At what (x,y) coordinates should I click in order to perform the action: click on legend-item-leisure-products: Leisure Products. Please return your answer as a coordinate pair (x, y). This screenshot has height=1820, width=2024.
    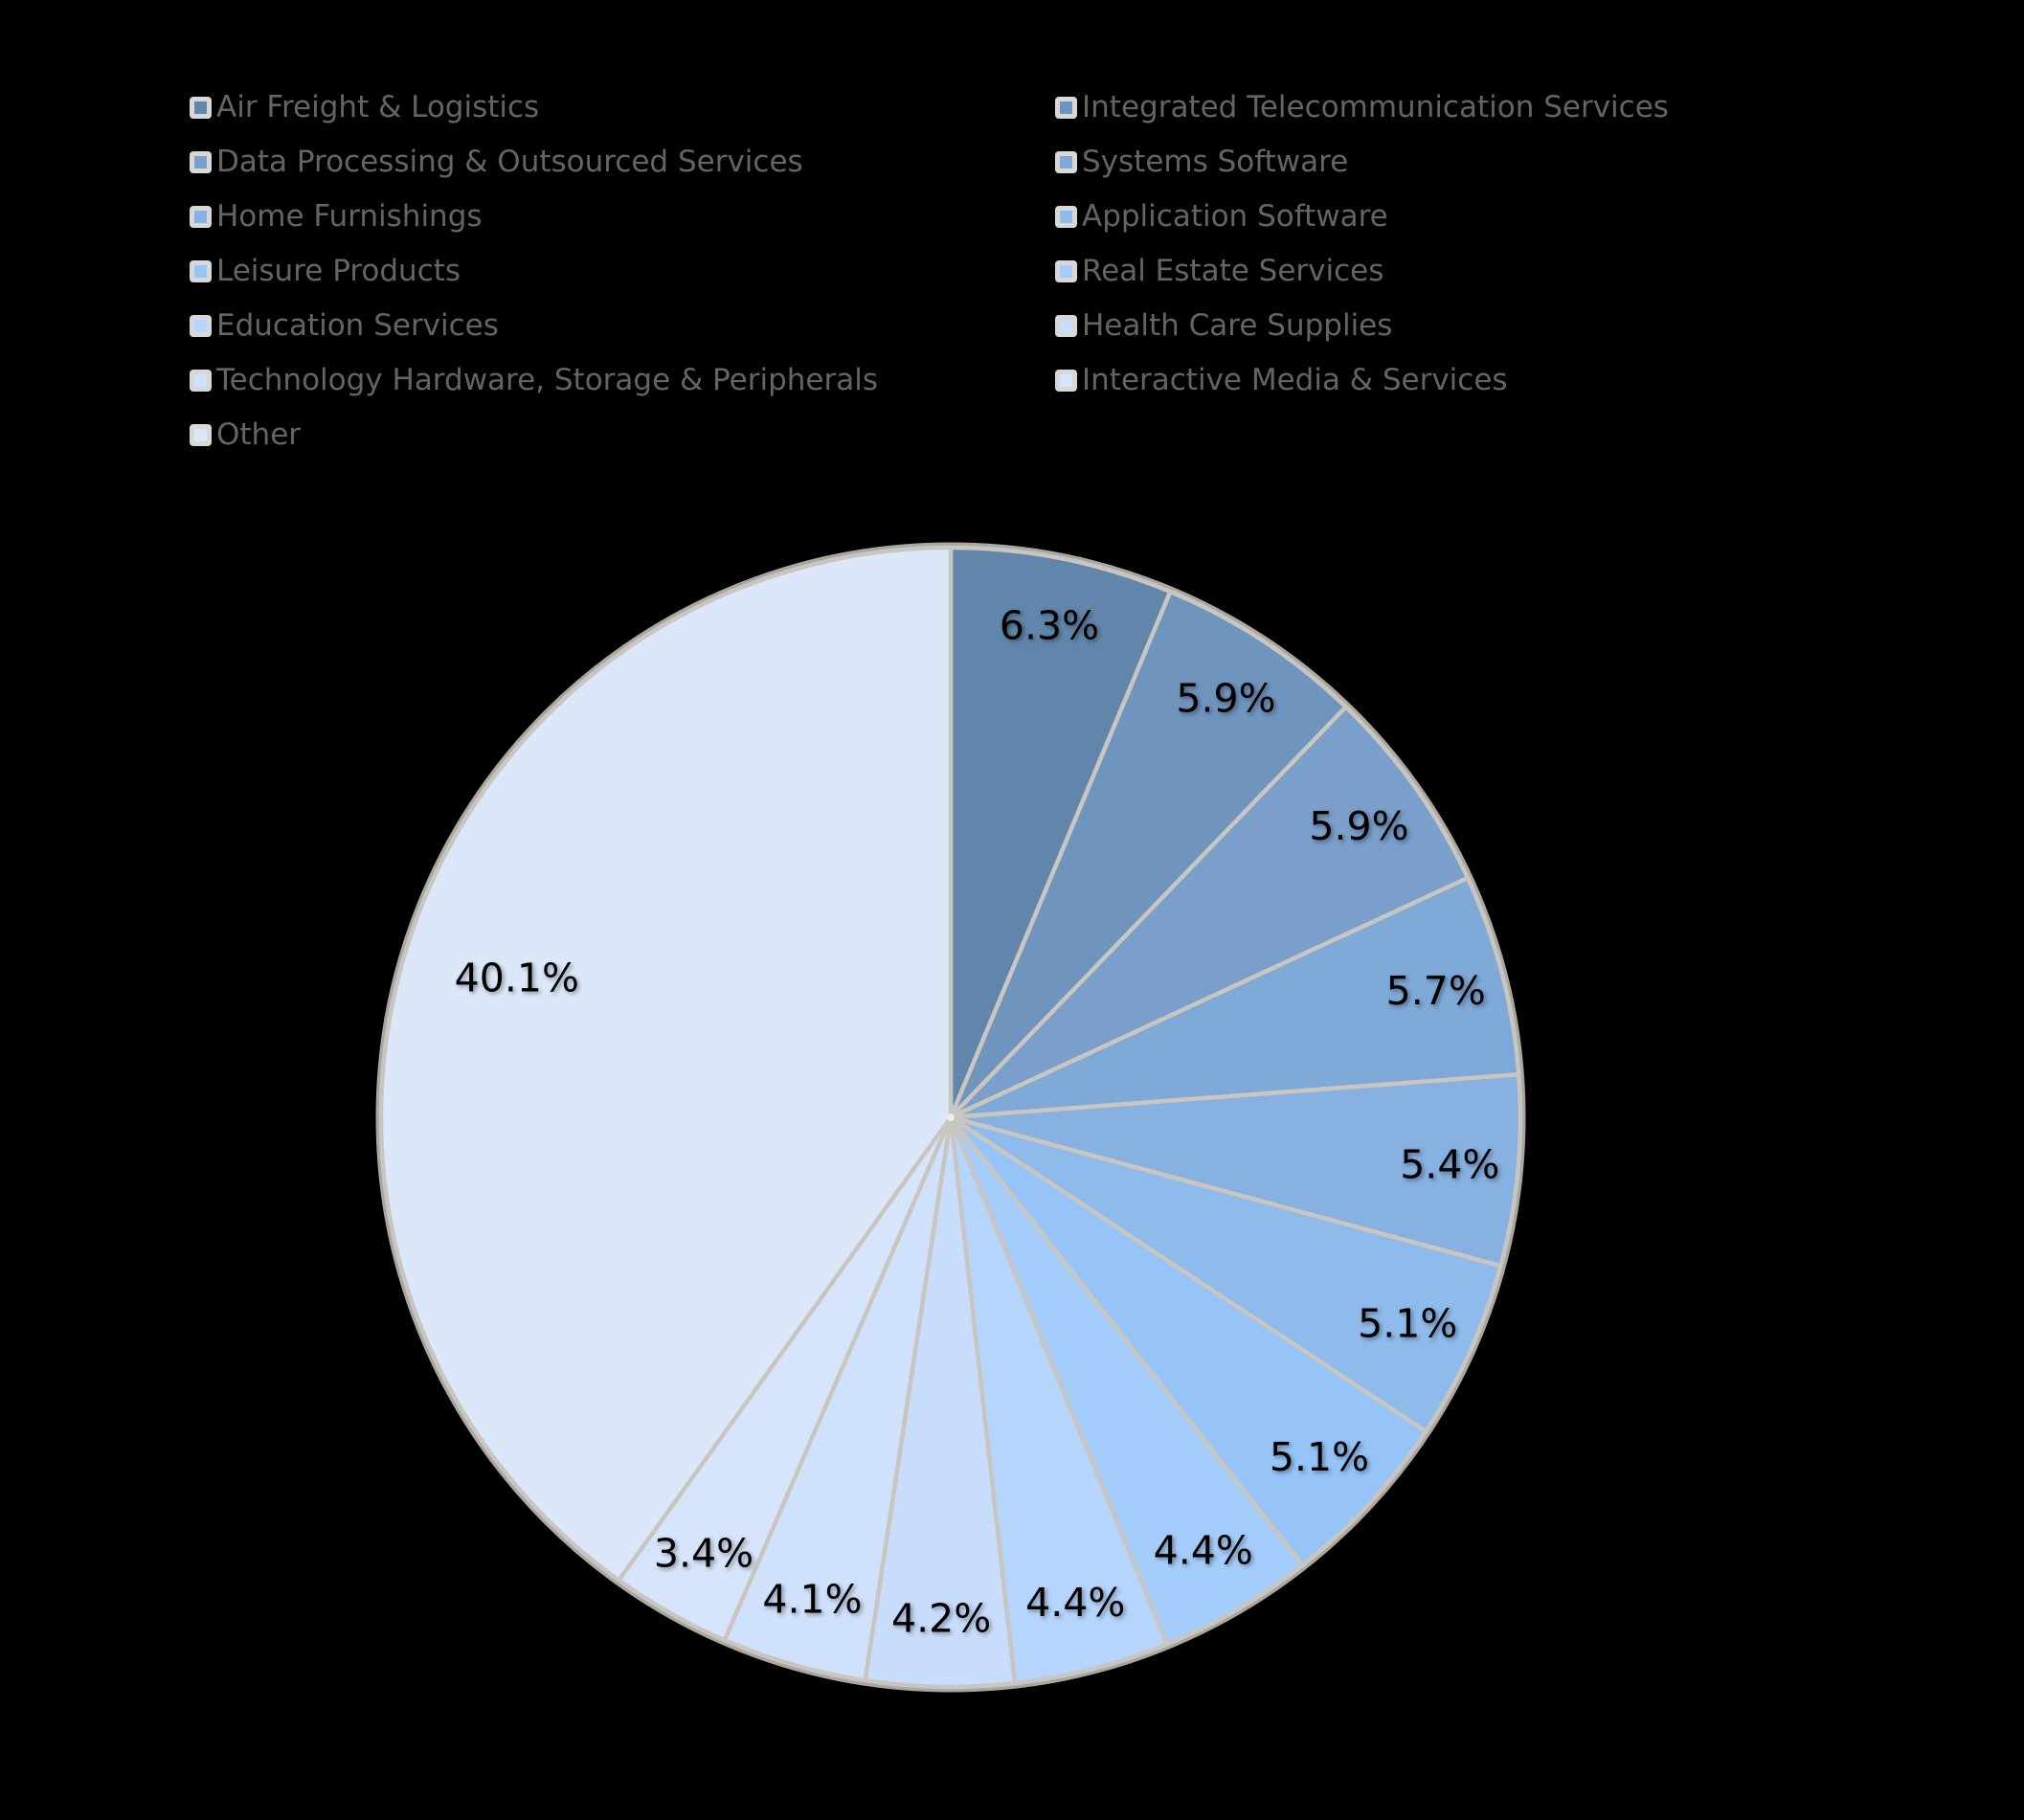
    Looking at the image, I should click on (534, 272).